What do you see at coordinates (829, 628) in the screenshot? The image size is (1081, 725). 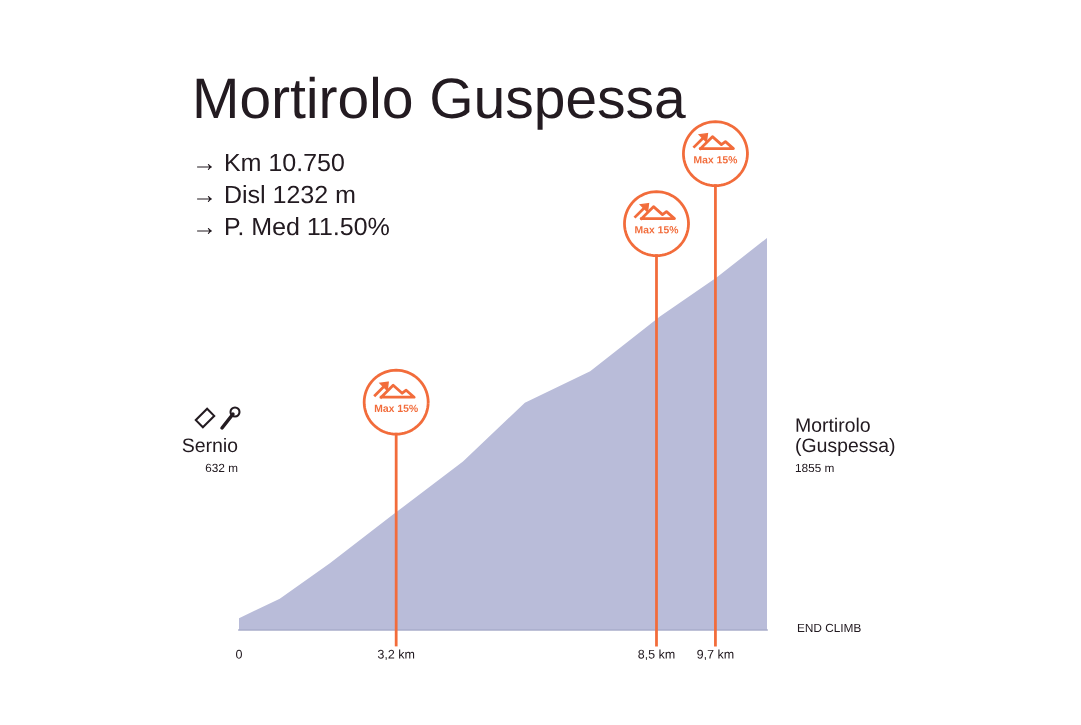 I see `text: END CLIMB` at bounding box center [829, 628].